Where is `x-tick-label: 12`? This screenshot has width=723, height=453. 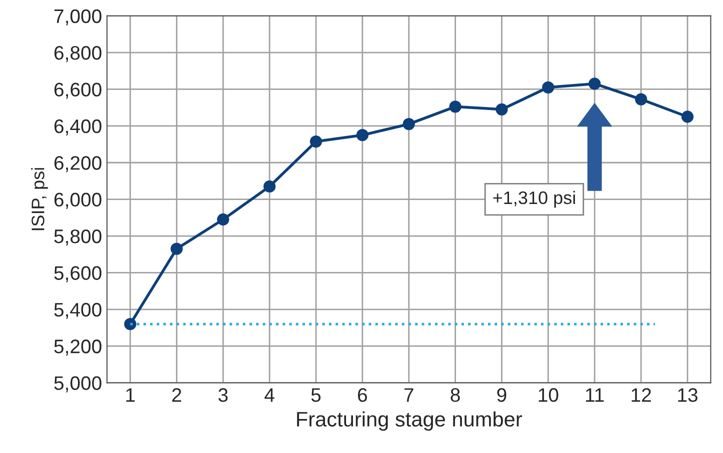 x-tick-label: 12 is located at coordinates (641, 395).